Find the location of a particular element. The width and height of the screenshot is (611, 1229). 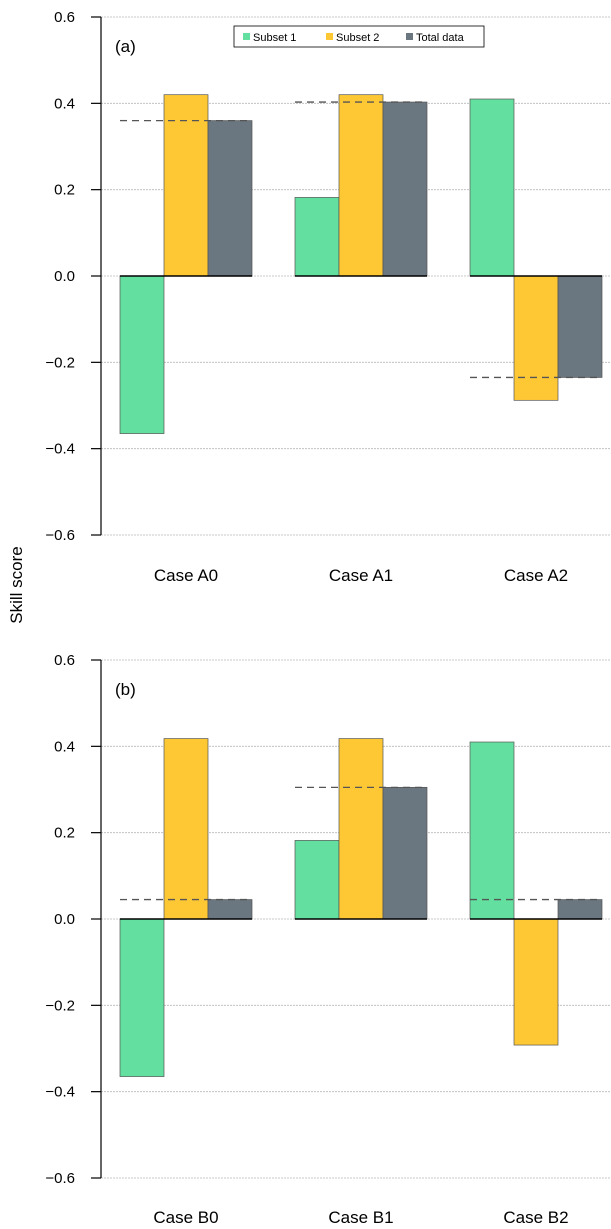

category-label: Case A1 is located at coordinates (361, 575).